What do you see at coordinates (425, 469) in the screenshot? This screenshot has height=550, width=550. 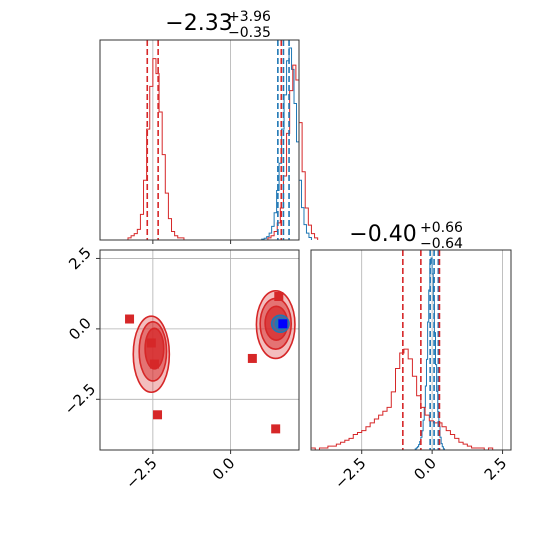 I see `hist2-xtick-label-1: 0.0` at bounding box center [425, 469].